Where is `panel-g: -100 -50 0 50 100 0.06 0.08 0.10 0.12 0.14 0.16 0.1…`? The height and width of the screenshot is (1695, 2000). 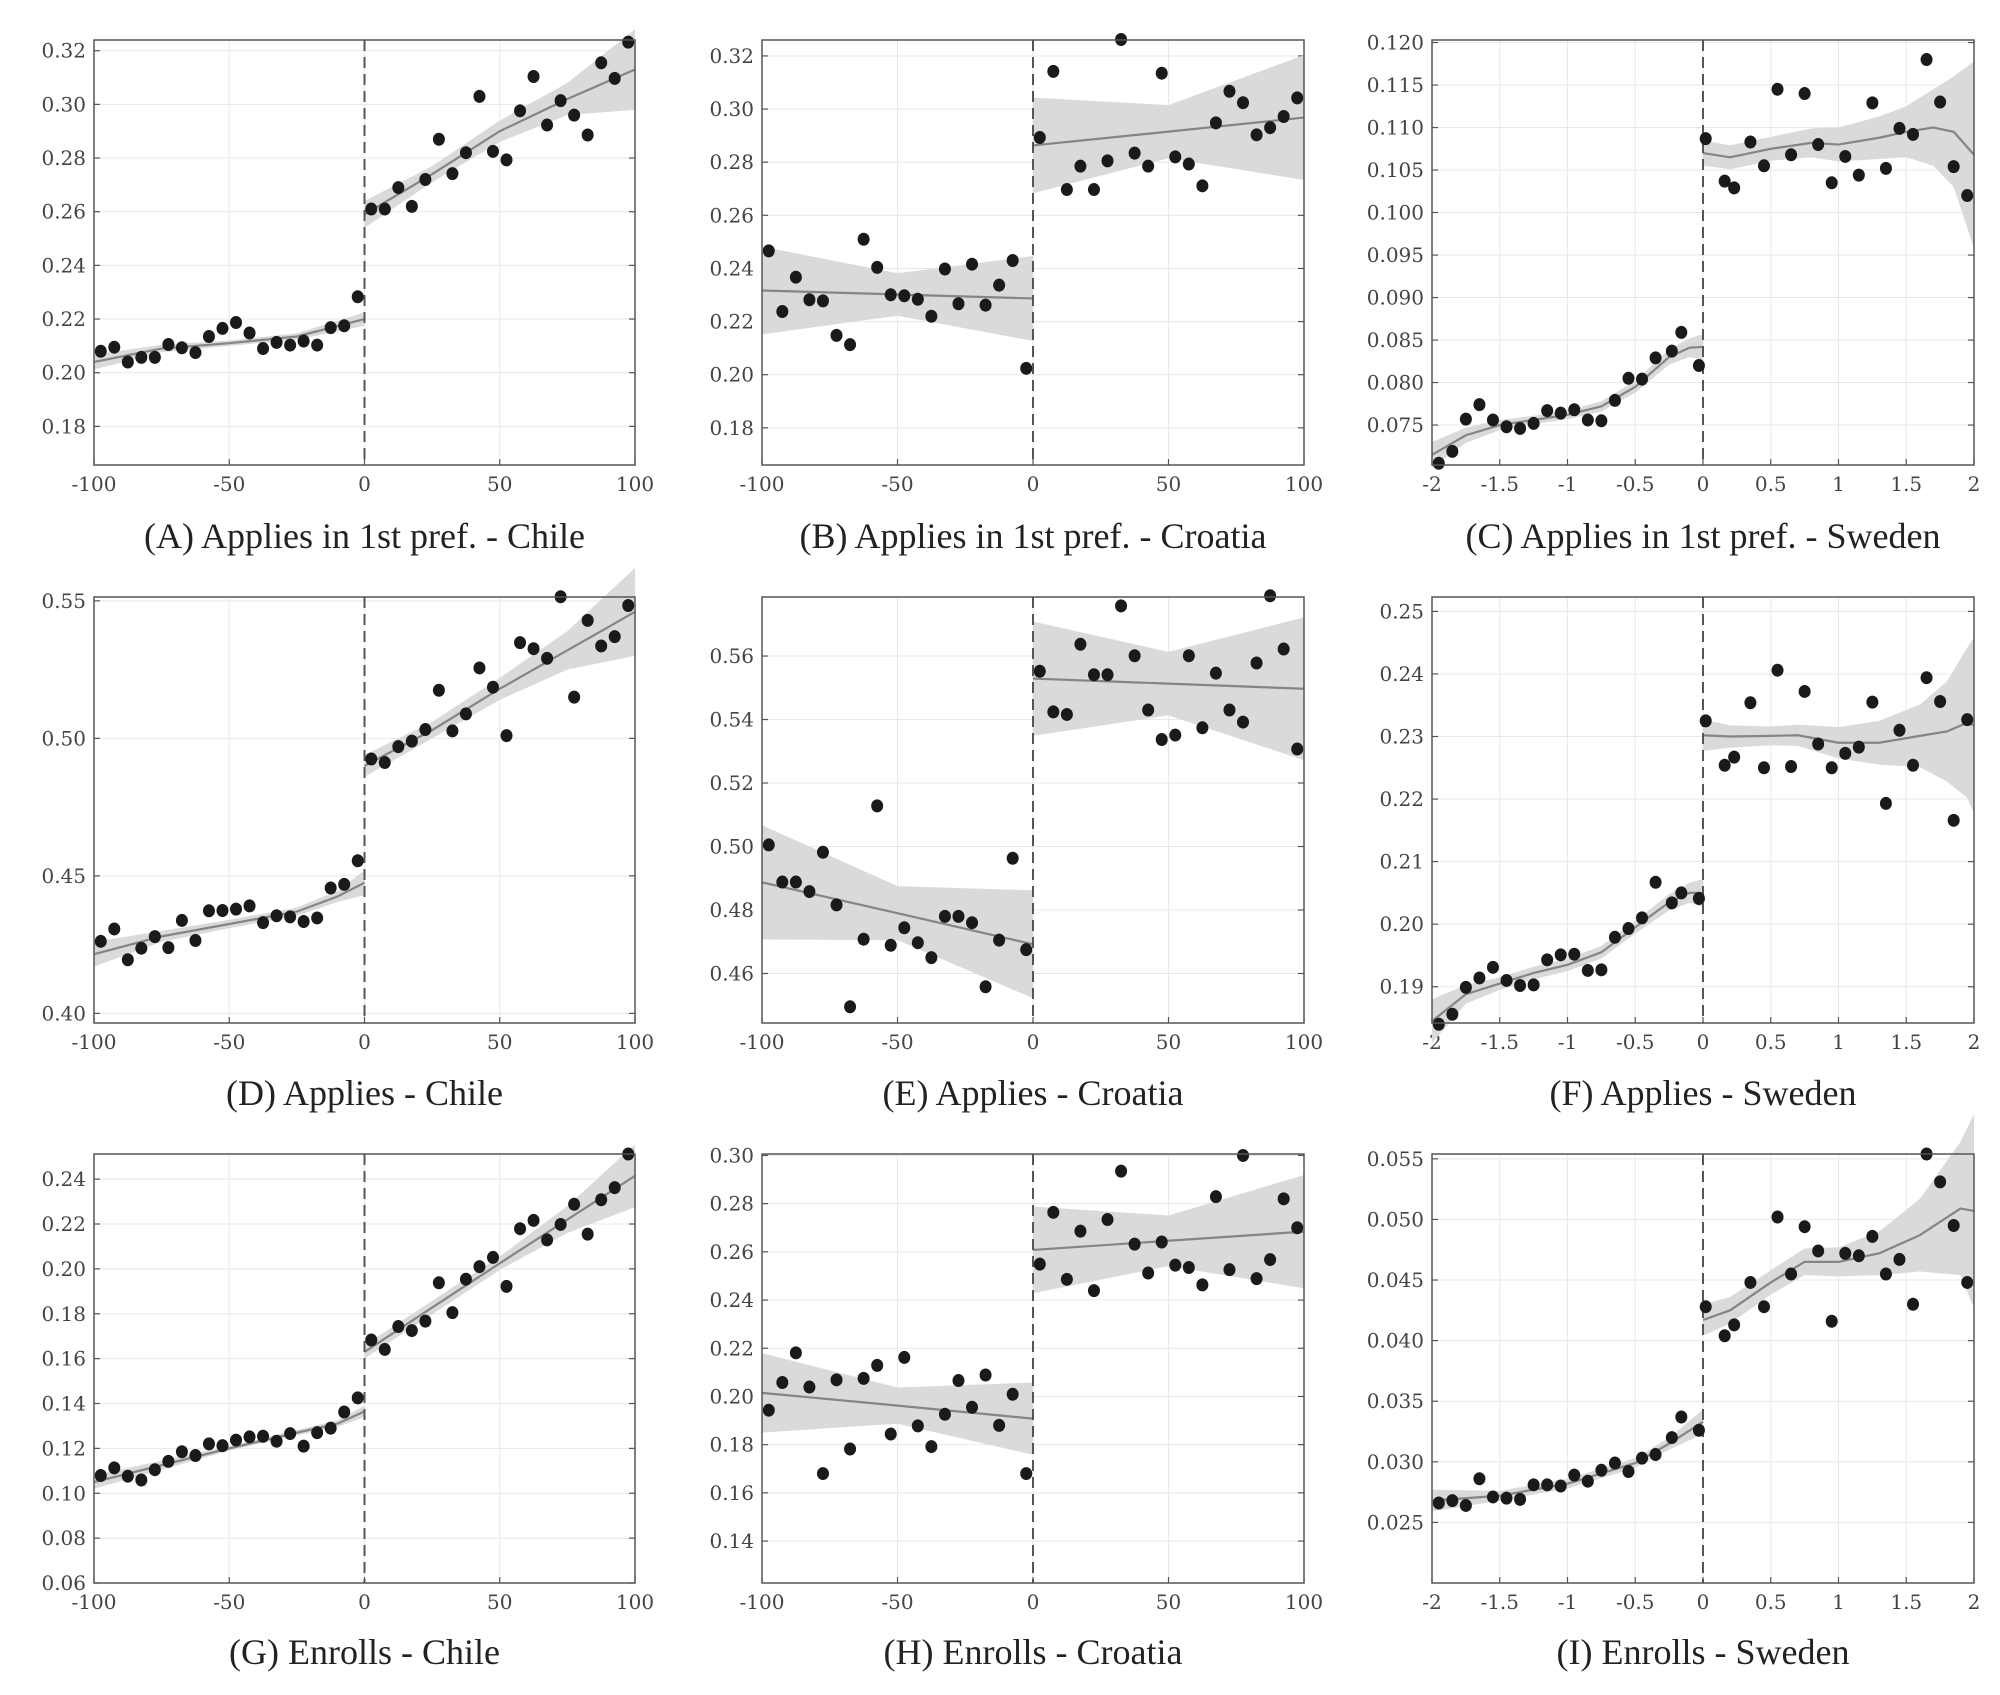 panel-g: -100 -50 0 50 100 0.06 0.08 0.10 0.12 0.14 0.16 0.1… is located at coordinates (347, 1408).